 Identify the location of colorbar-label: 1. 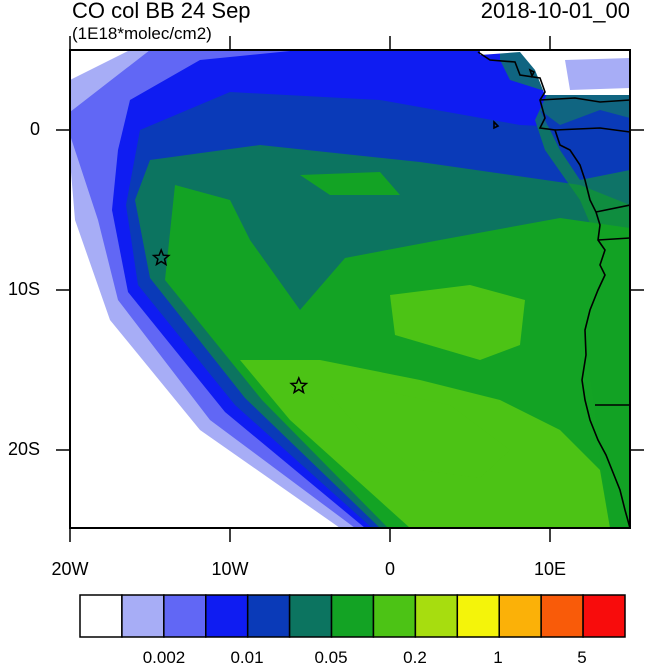
(498, 657).